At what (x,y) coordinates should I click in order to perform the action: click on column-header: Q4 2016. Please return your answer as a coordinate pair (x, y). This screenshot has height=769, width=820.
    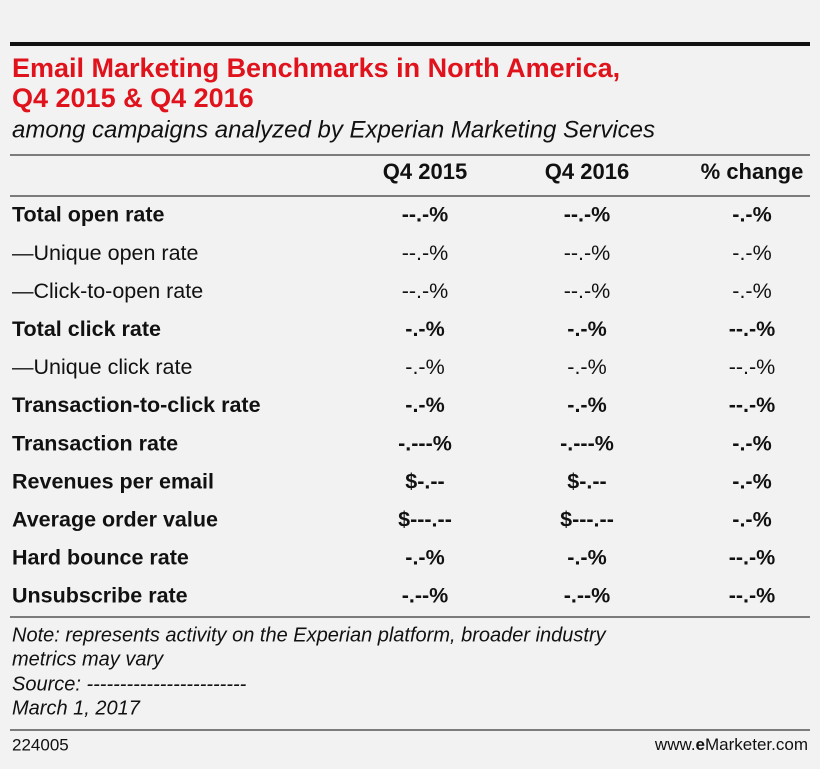
    Looking at the image, I should click on (587, 171).